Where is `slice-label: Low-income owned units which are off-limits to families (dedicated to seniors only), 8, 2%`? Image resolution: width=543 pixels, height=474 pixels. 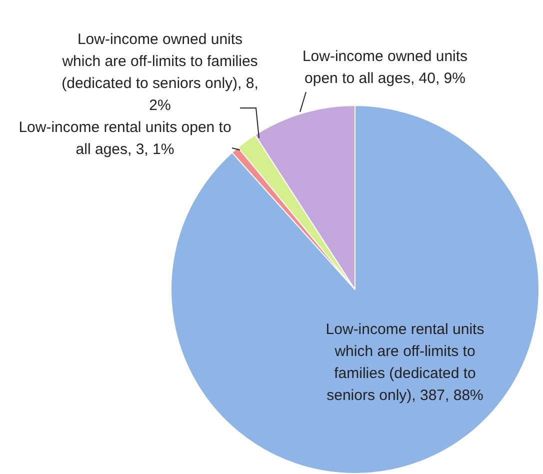 slice-label: Low-income owned units which are off-limits to families (dedicated to seniors only), 8, 2% is located at coordinates (159, 72).